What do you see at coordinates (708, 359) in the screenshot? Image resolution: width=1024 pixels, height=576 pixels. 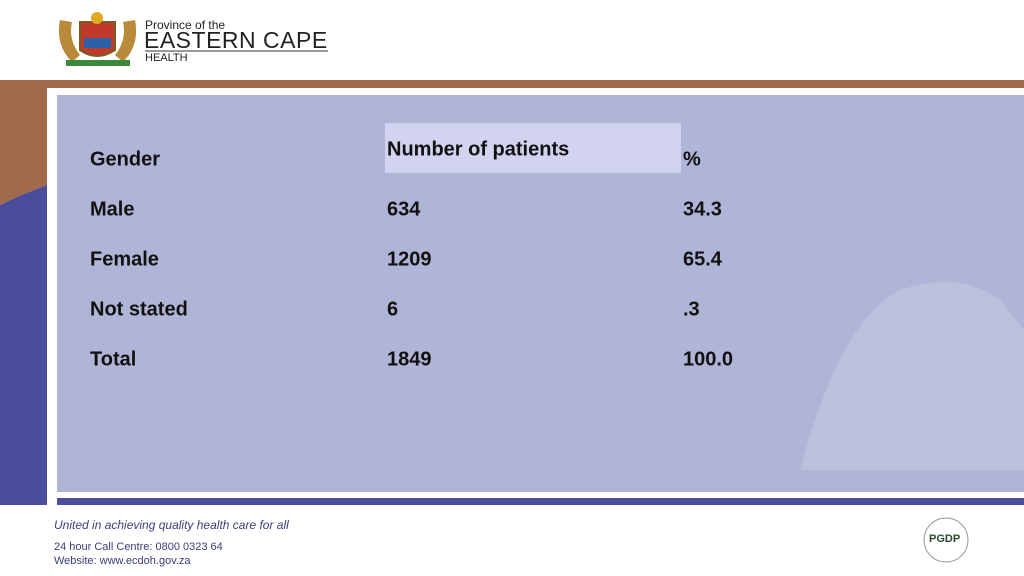 I see `table-cell: 100.0` at bounding box center [708, 359].